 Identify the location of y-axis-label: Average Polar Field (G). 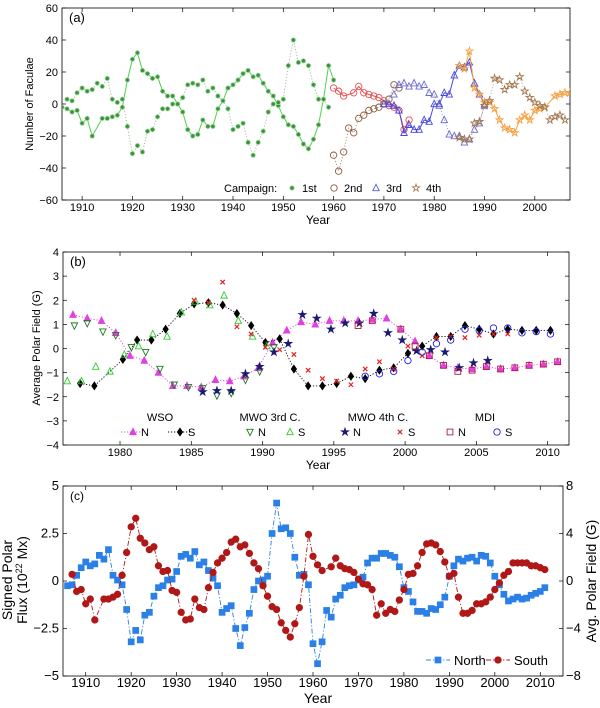
(37, 347).